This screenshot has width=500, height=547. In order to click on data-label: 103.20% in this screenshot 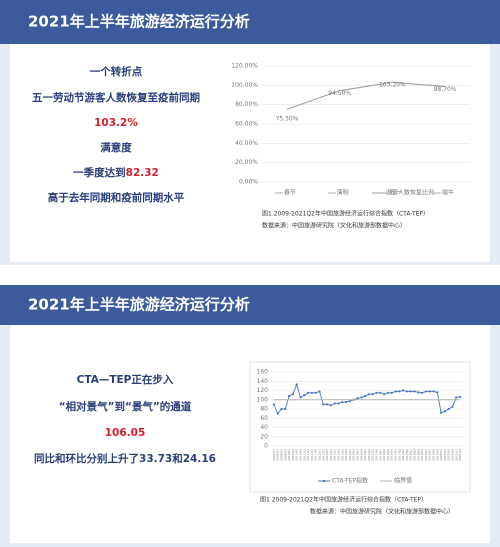, I will do `click(392, 85)`.